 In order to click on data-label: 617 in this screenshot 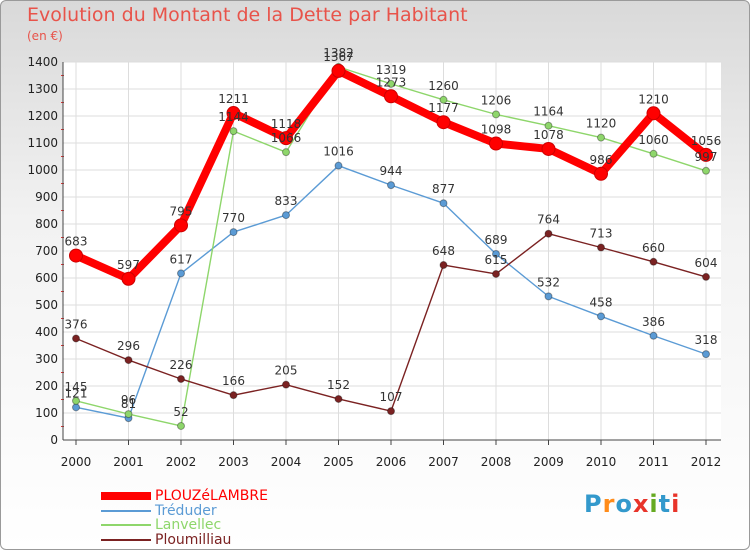, I will do `click(181, 259)`.